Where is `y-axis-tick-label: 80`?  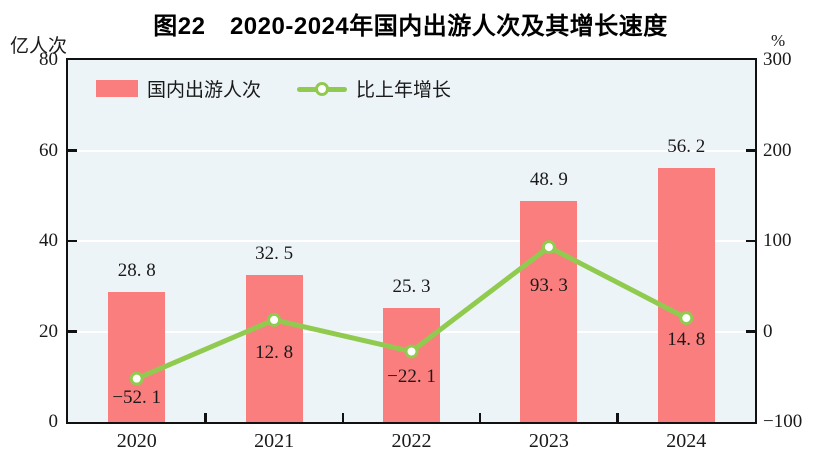
y-axis-tick-label: 80 is located at coordinates (48, 59).